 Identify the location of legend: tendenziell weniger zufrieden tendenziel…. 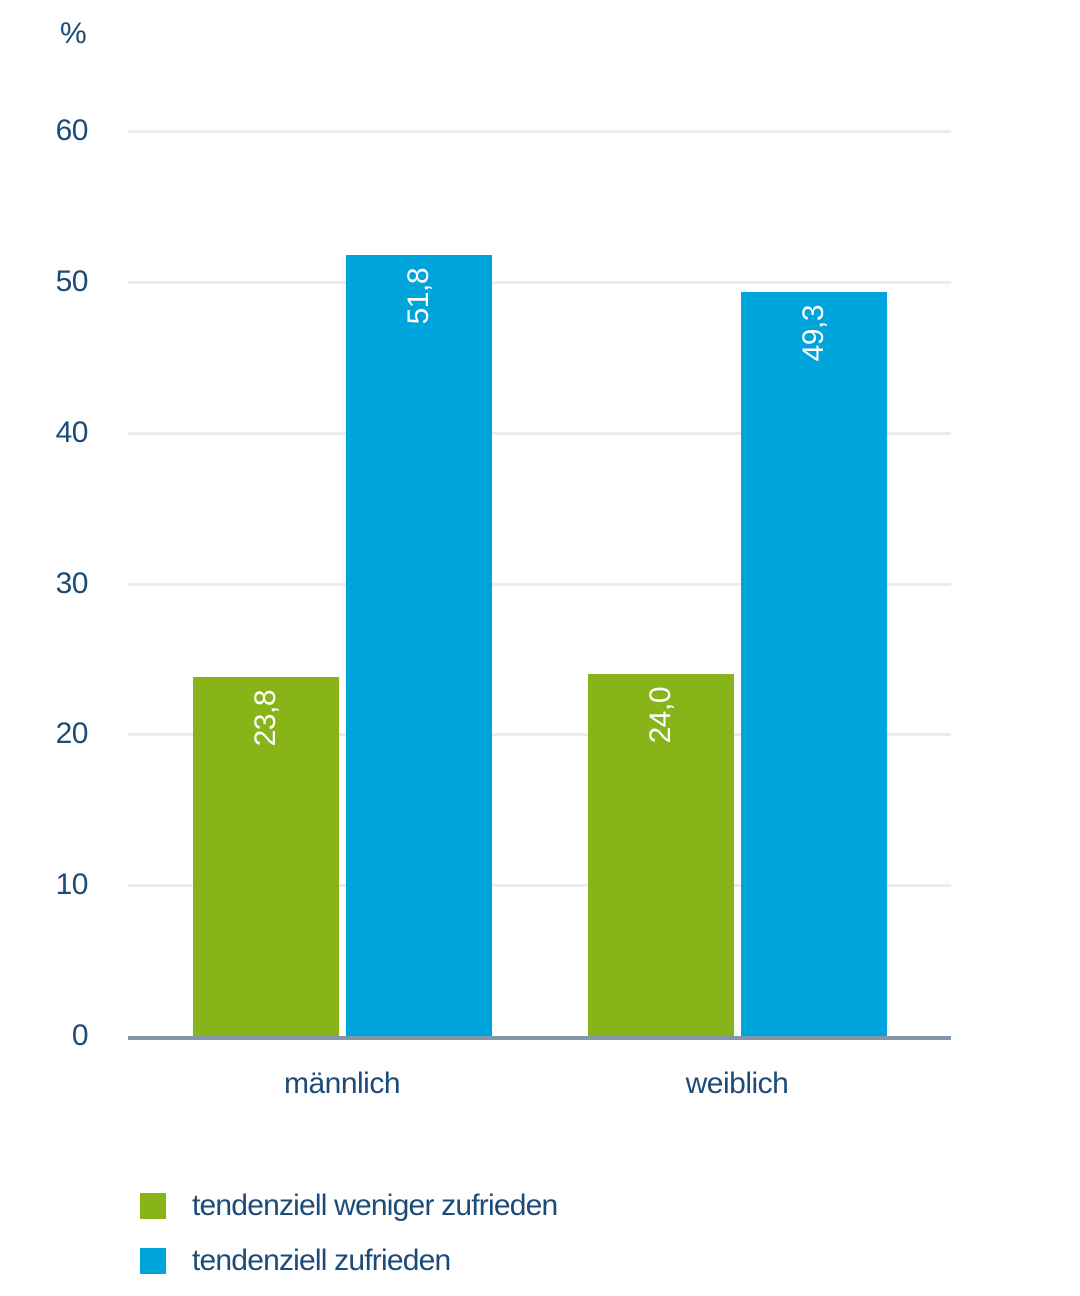
(349, 1232).